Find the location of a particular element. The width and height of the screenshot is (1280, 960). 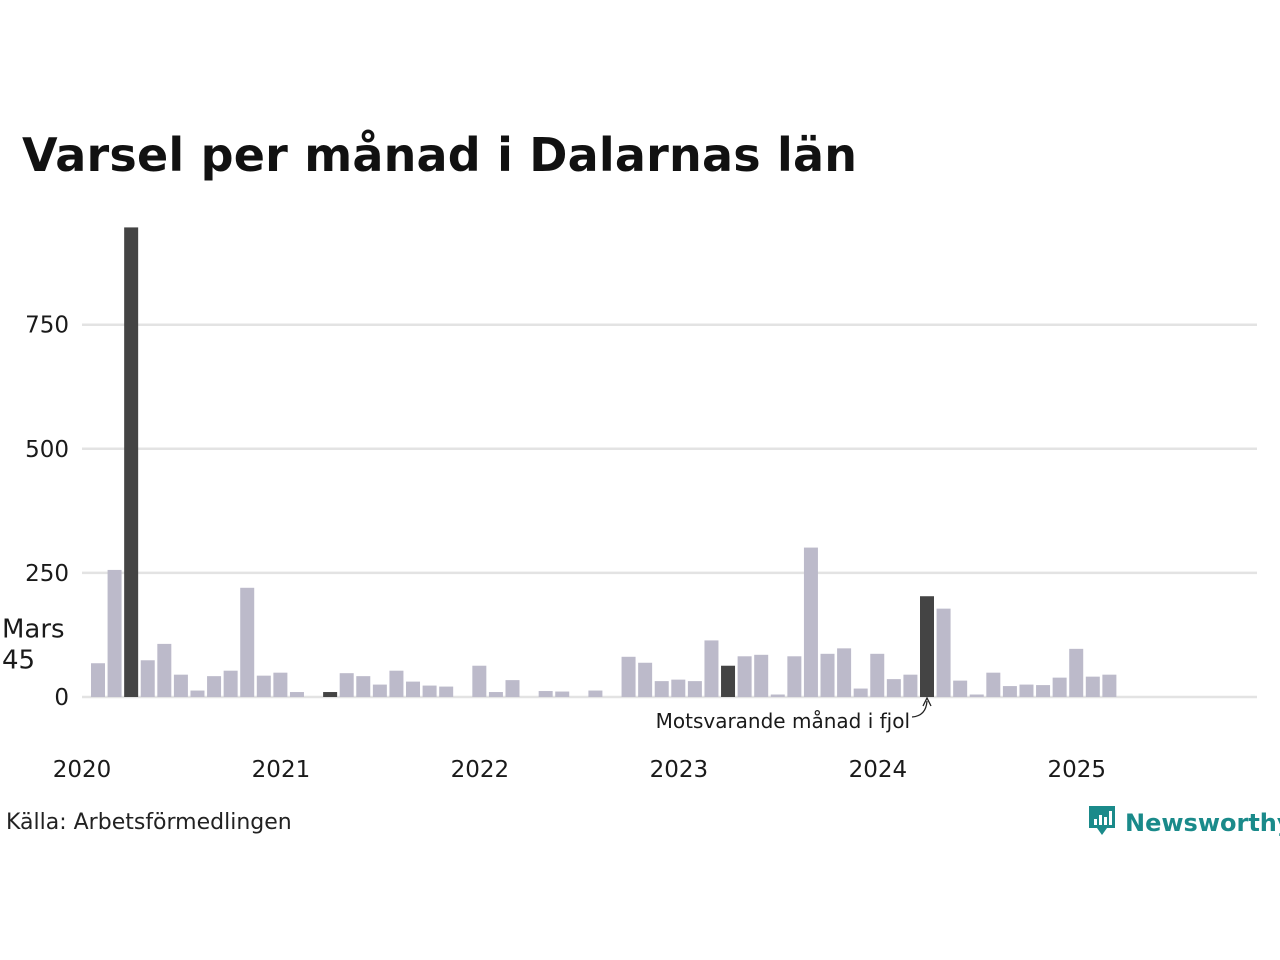

annotation-arrow-head is located at coordinates (927, 701).